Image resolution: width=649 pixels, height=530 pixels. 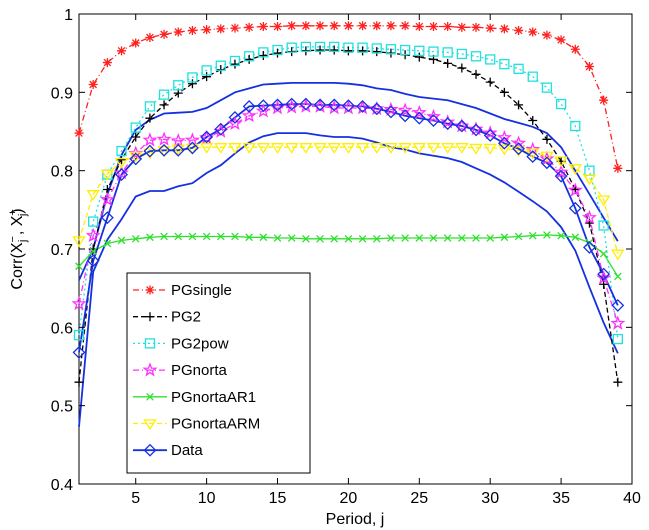 I want to click on y-tick-label: 0.6, so click(x=62, y=328).